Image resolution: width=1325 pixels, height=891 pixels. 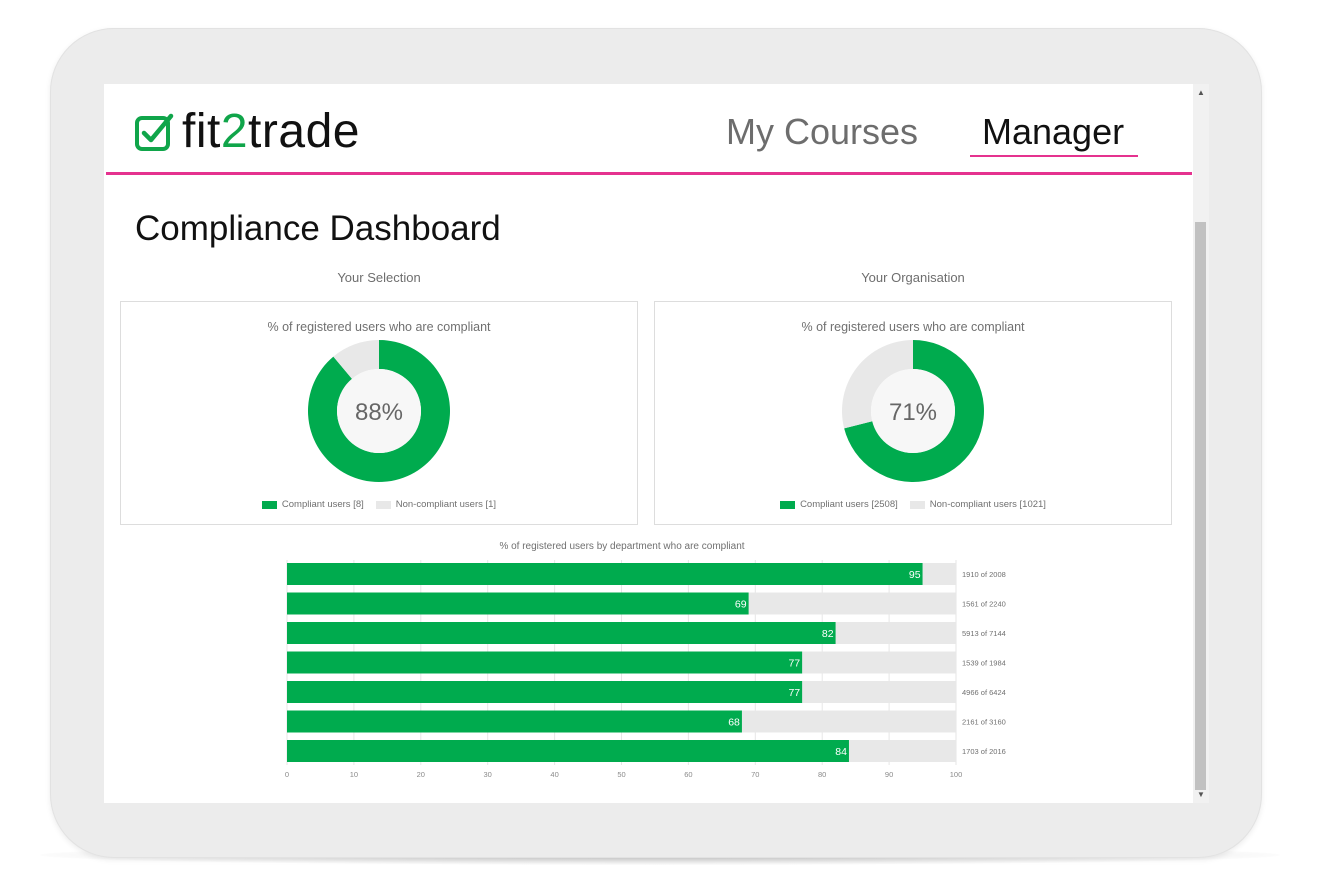 What do you see at coordinates (1201, 794) in the screenshot?
I see `triangle-down-icon: ▼` at bounding box center [1201, 794].